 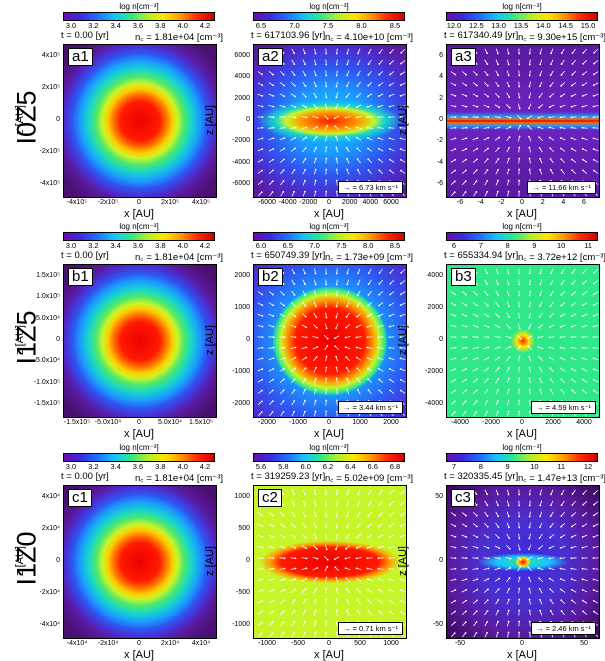 I want to click on x-tick: -500, so click(x=298, y=643).